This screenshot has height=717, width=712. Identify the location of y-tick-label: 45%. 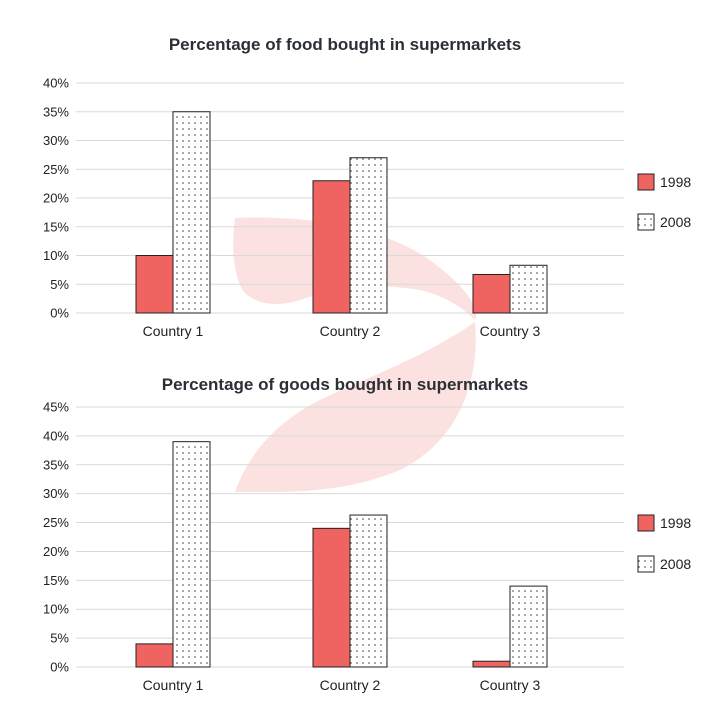
(56, 407).